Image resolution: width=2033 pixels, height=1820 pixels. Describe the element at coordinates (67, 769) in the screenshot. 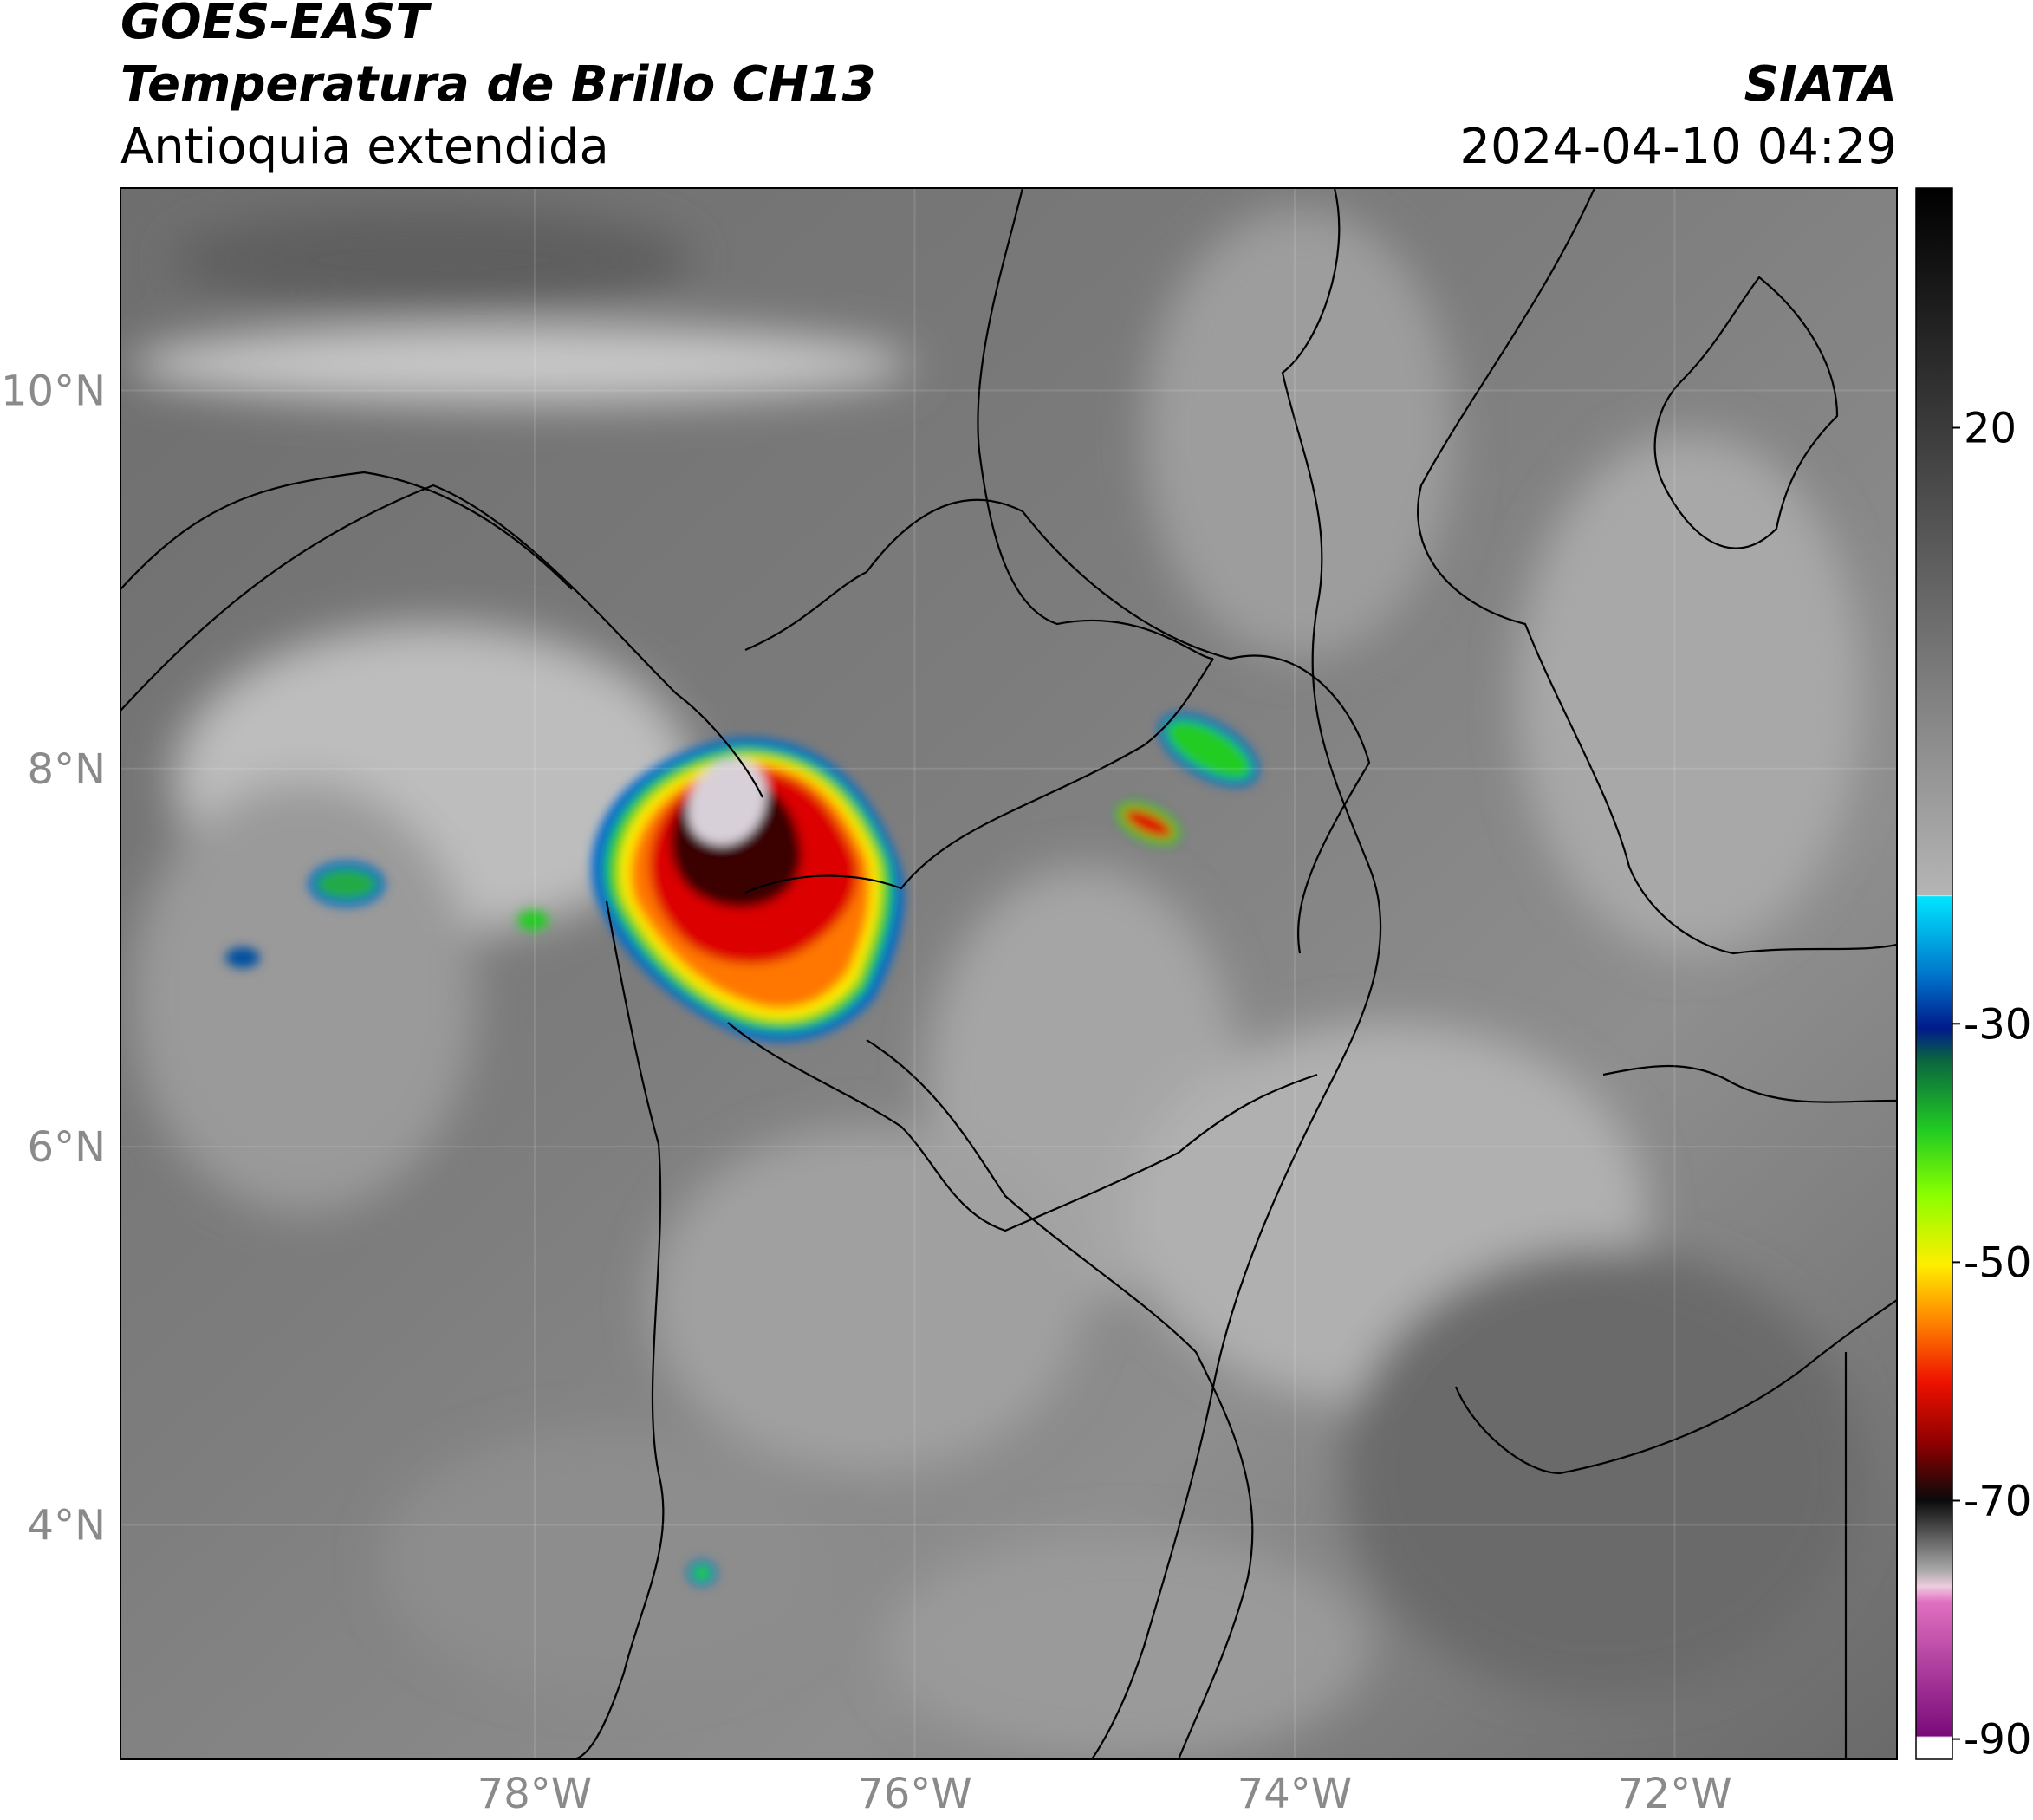

I see `y-tick-label: 8°N` at that location.